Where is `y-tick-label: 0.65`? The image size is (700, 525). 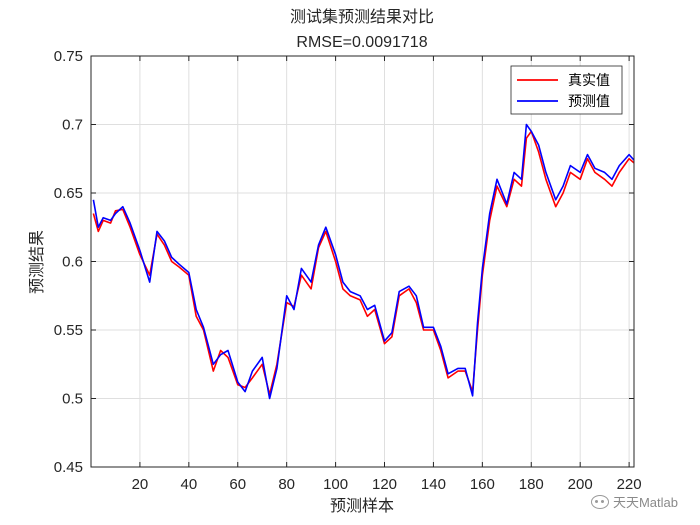 y-tick-label: 0.65 is located at coordinates (68, 193).